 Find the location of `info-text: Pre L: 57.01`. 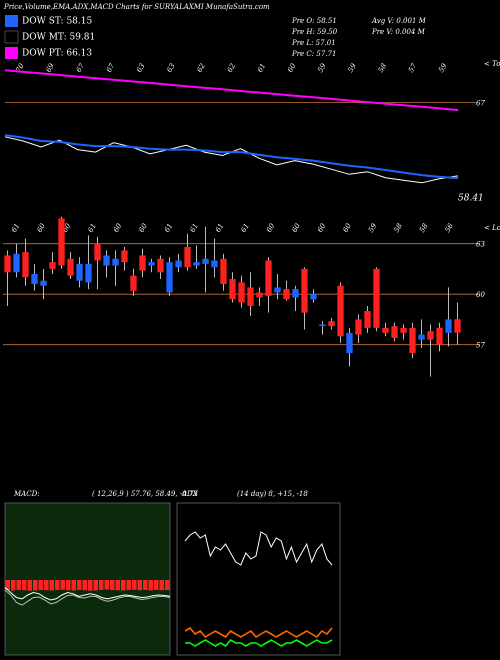

info-text: Pre L: 57.01 is located at coordinates (313, 43).